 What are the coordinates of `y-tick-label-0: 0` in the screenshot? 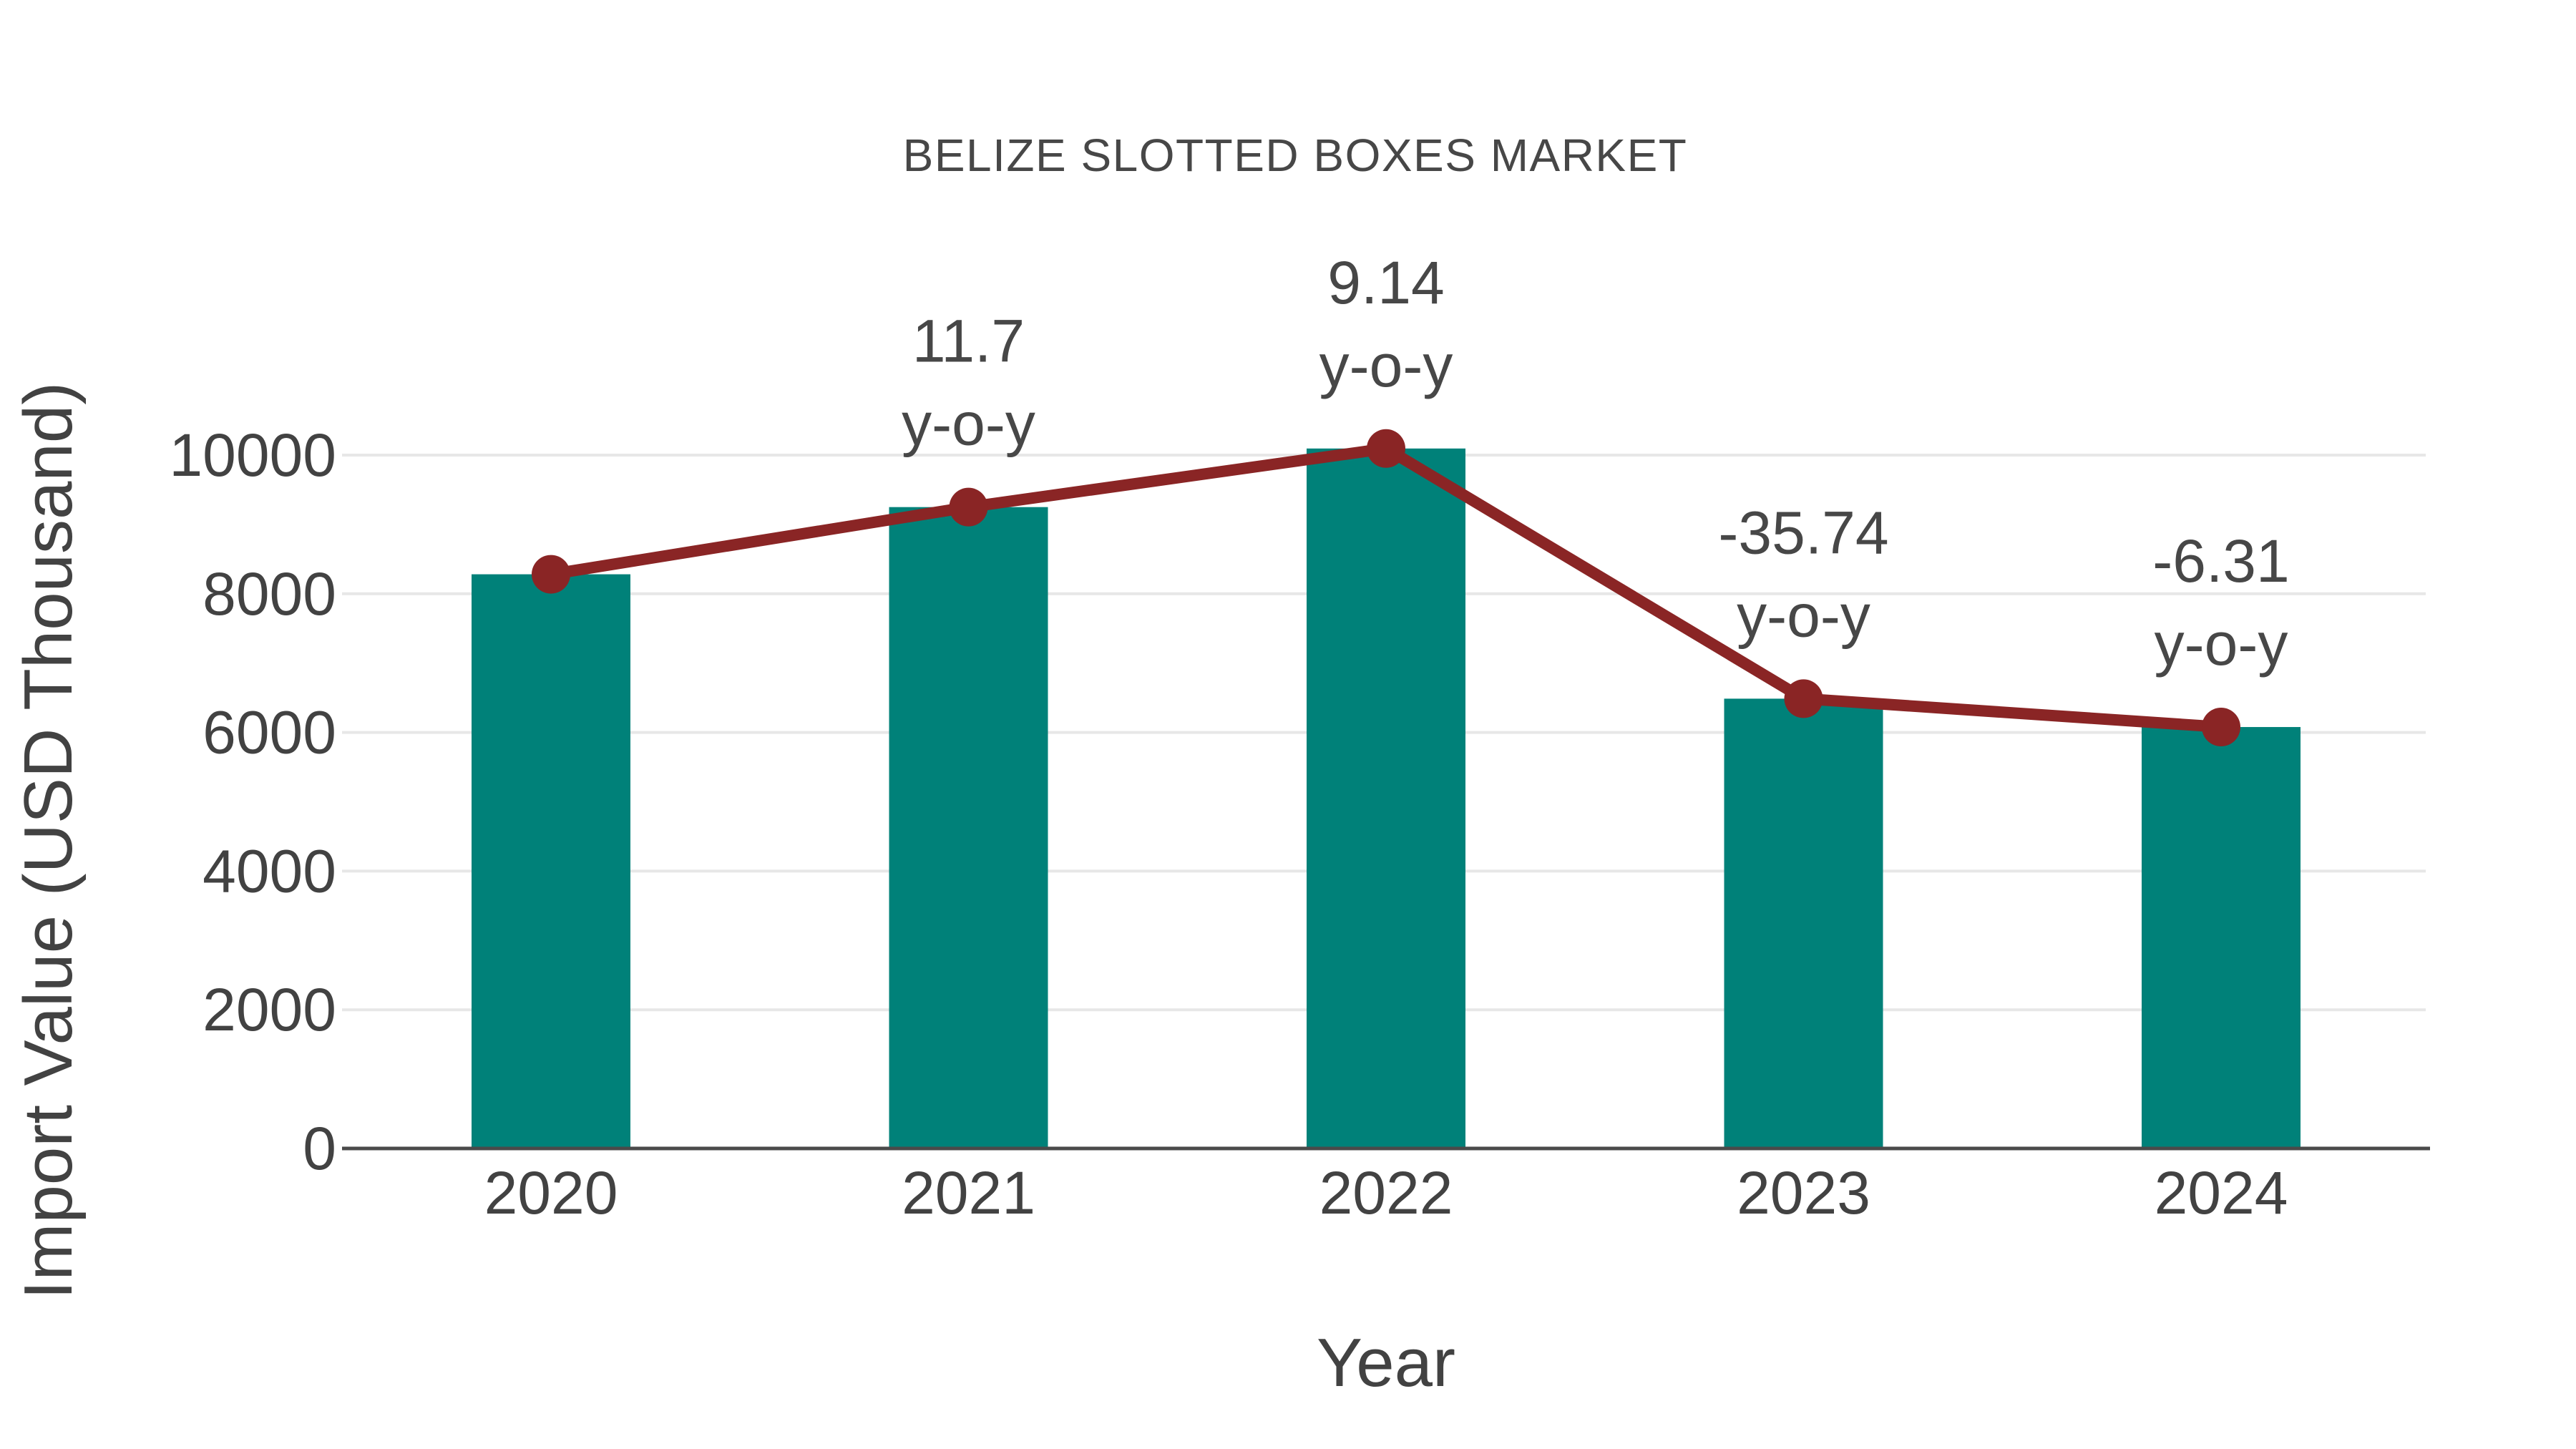 It's located at (319, 1148).